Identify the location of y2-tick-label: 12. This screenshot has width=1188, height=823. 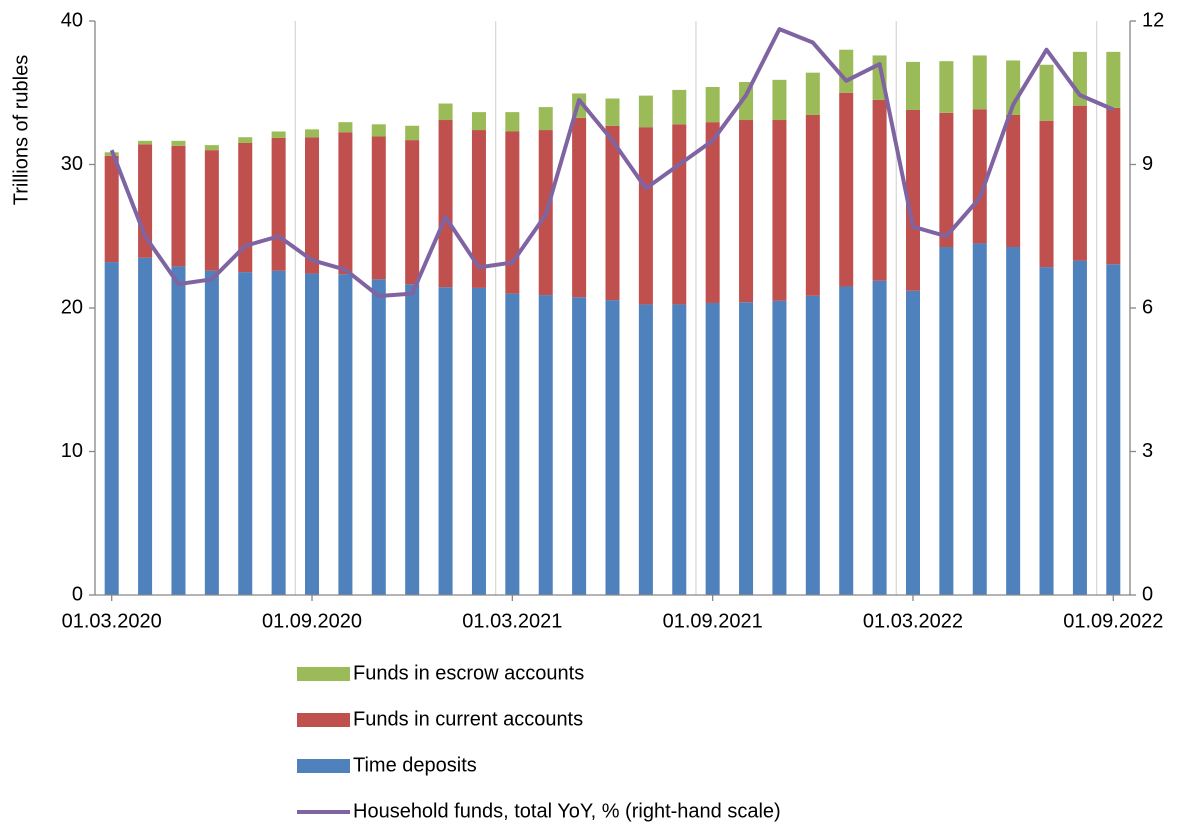
(1153, 20).